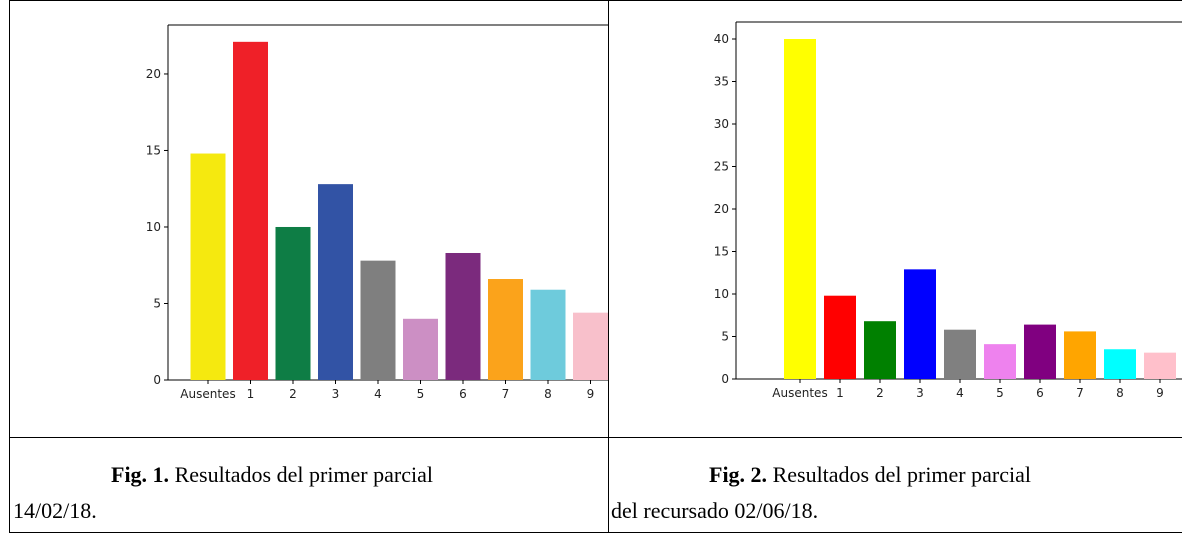 The width and height of the screenshot is (1182, 533). I want to click on table-top-border, so click(596, 0).